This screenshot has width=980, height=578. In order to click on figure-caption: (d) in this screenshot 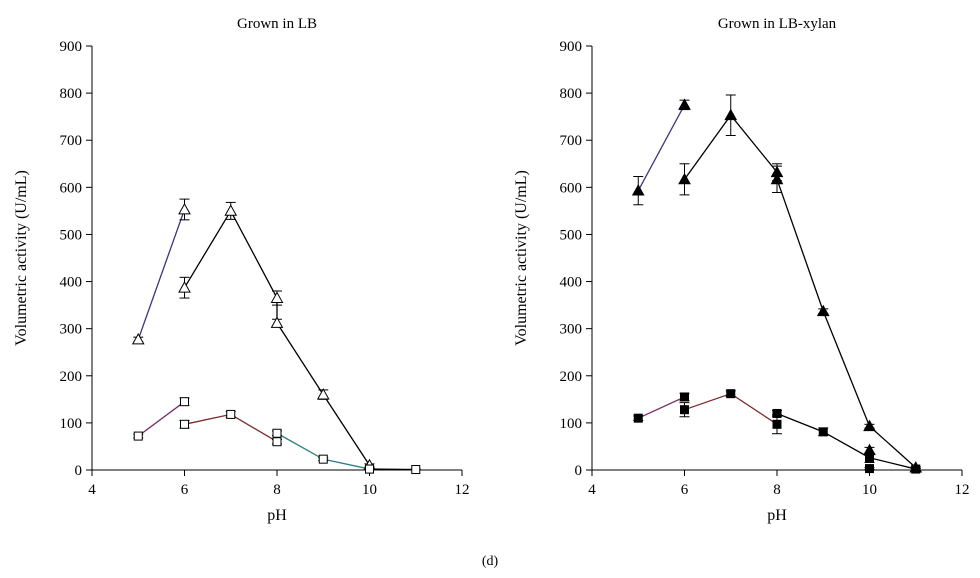, I will do `click(490, 561)`.